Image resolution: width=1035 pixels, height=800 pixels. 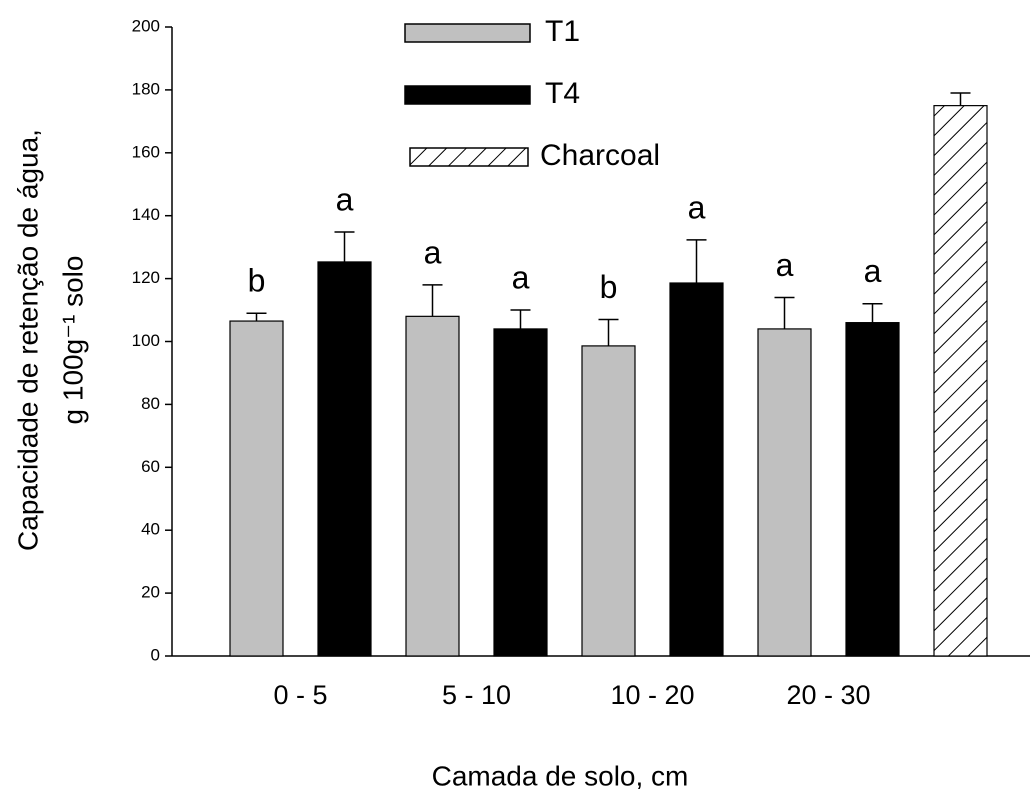 What do you see at coordinates (146, 88) in the screenshot?
I see `y-tick-label: 180` at bounding box center [146, 88].